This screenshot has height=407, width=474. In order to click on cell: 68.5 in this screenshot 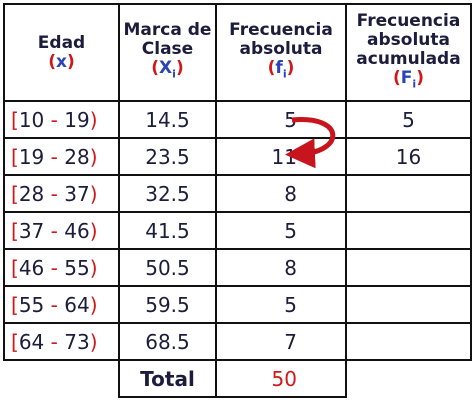, I will do `click(167, 341)`.